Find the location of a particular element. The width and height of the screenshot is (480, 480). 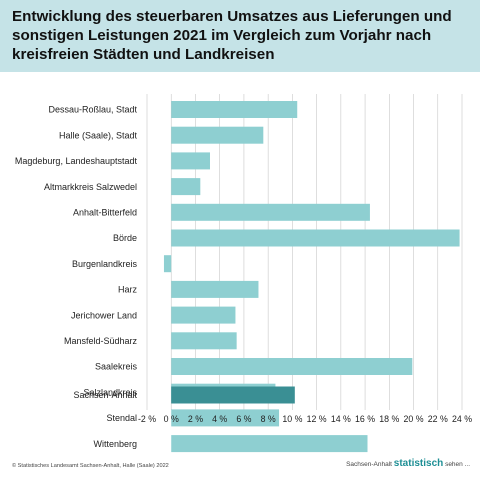

category-label: Burgenlandkreis is located at coordinates (105, 264).